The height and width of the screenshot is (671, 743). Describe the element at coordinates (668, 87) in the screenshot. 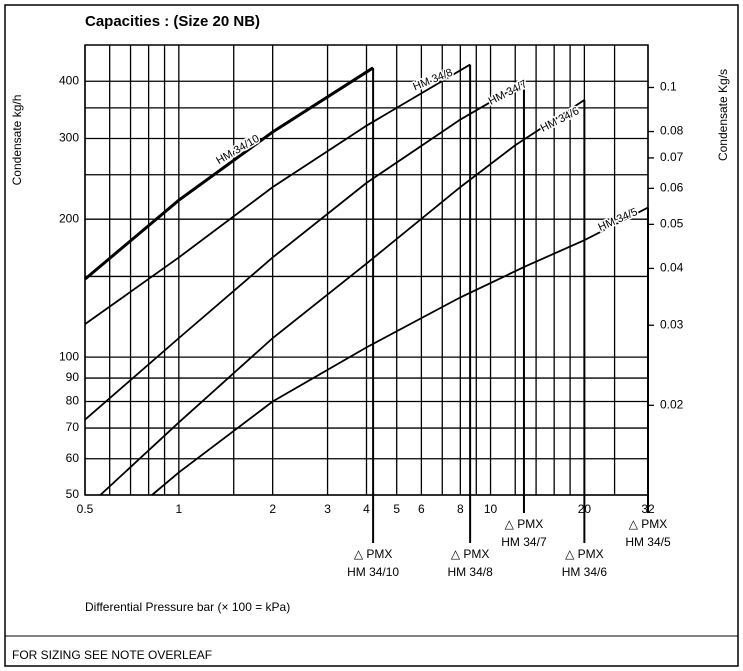

I see `y2-tick-label: 0.1` at that location.